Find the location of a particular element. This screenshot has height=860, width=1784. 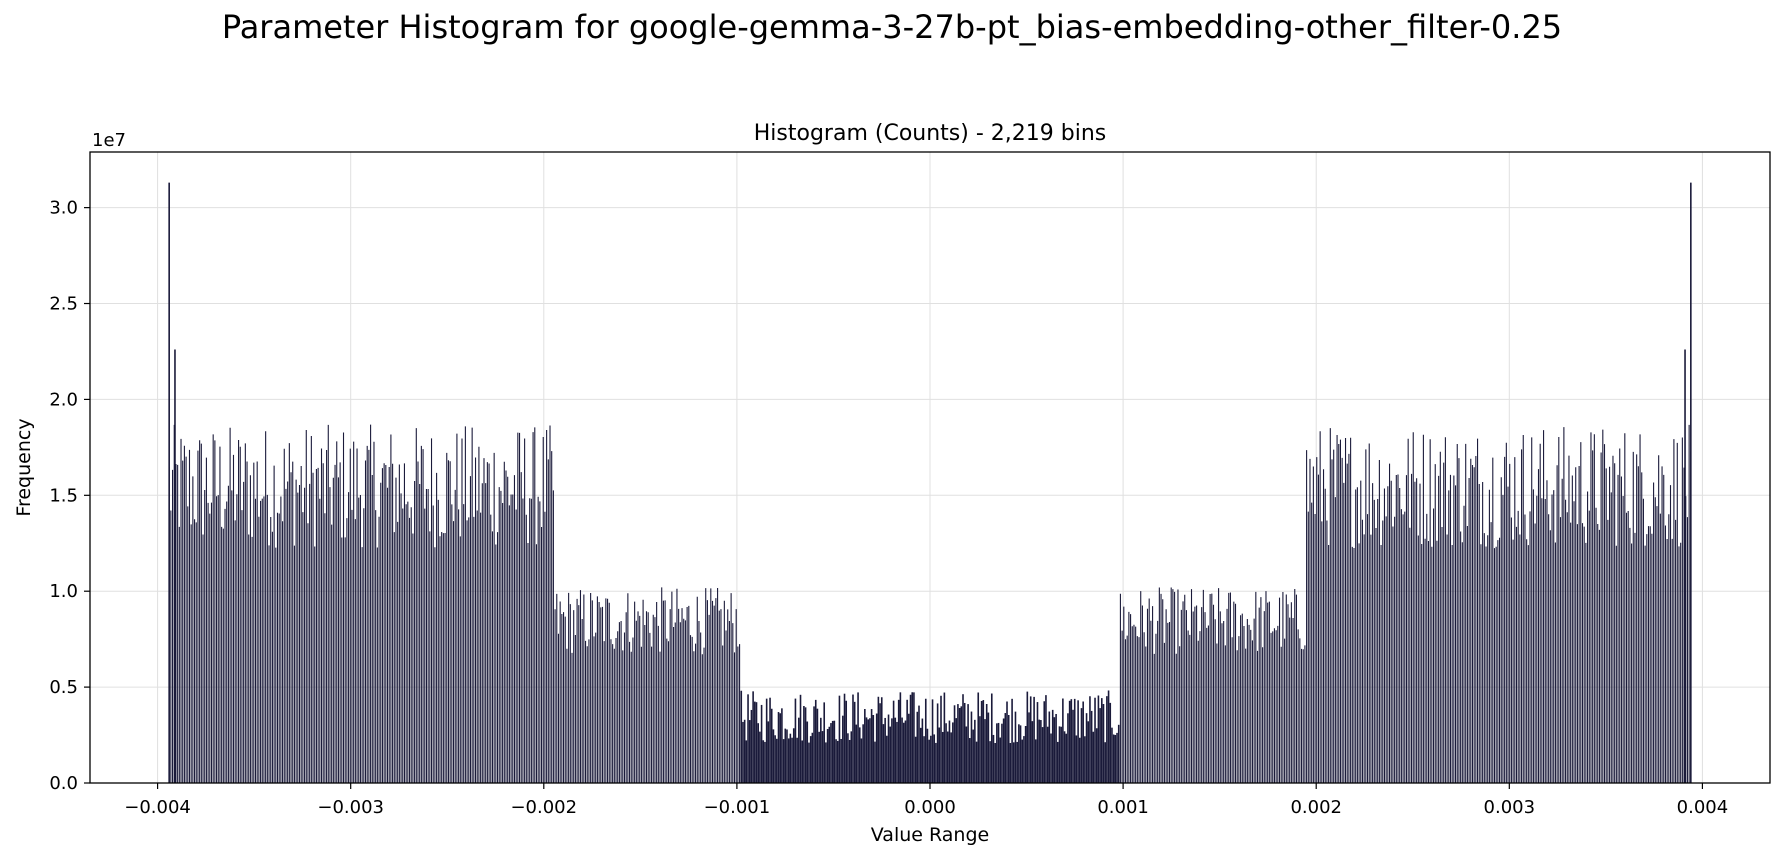

x-tick-label: 0.004 is located at coordinates (1703, 807).